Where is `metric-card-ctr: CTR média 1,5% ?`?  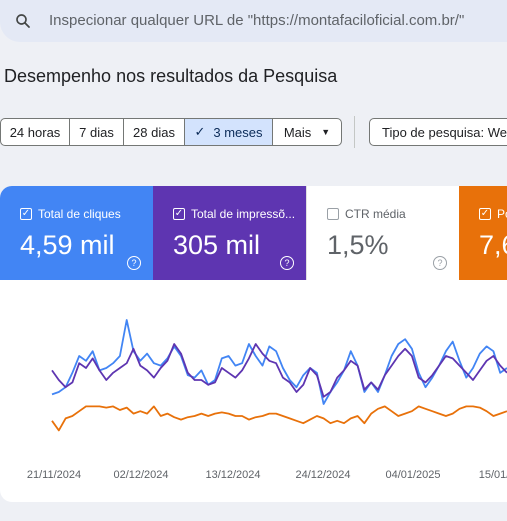 metric-card-ctr: CTR média 1,5% ? is located at coordinates (382, 233).